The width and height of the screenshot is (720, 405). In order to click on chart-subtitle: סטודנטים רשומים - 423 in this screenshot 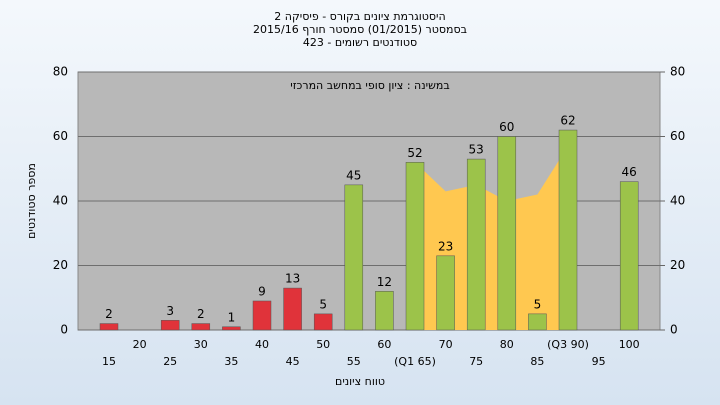, I will do `click(360, 42)`.